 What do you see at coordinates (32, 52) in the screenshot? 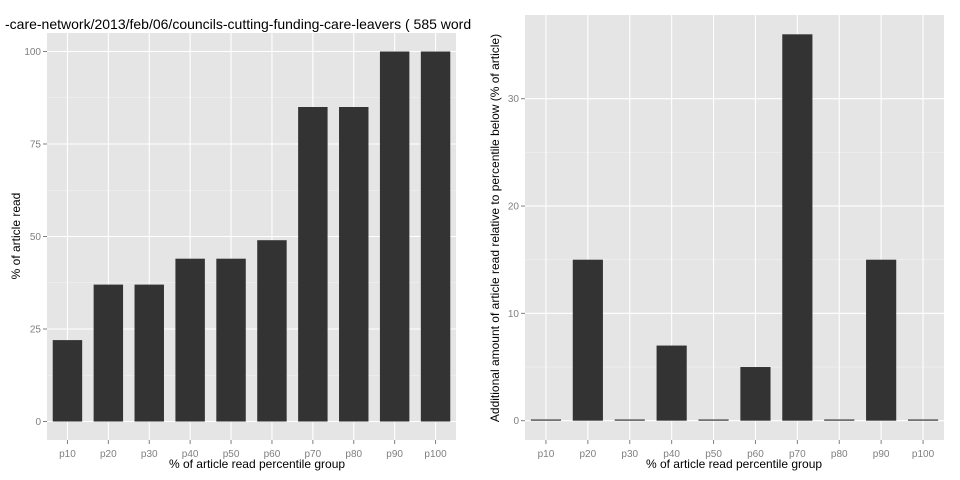
I see `y-tick-label: 100` at bounding box center [32, 52].